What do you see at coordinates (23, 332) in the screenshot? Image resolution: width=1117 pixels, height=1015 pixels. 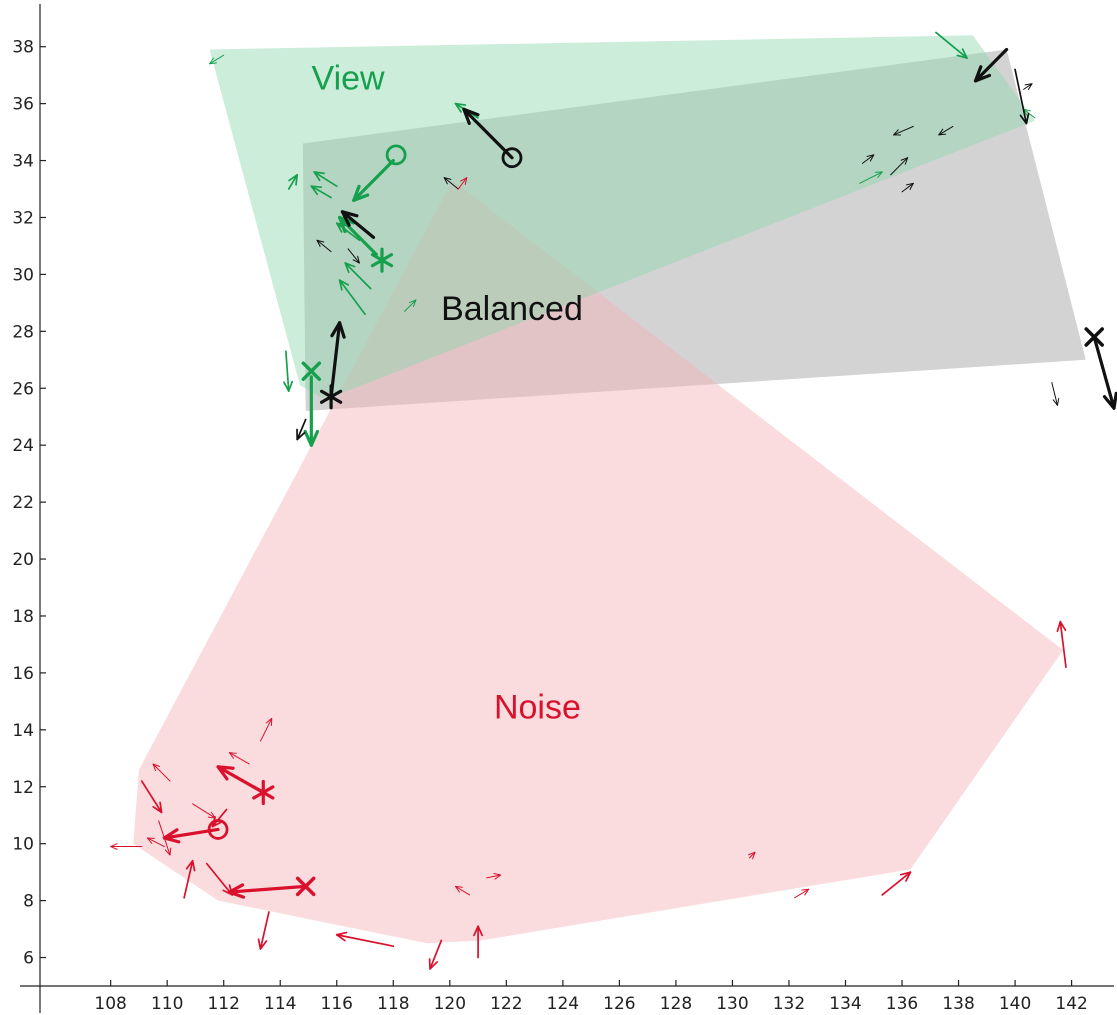 I see `y-tick-label-28: 28` at bounding box center [23, 332].